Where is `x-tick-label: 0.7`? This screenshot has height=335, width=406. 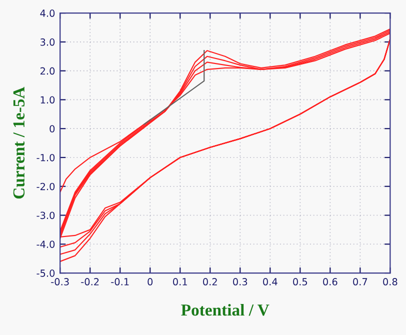
x-tick-label: 0.7 is located at coordinates (360, 282).